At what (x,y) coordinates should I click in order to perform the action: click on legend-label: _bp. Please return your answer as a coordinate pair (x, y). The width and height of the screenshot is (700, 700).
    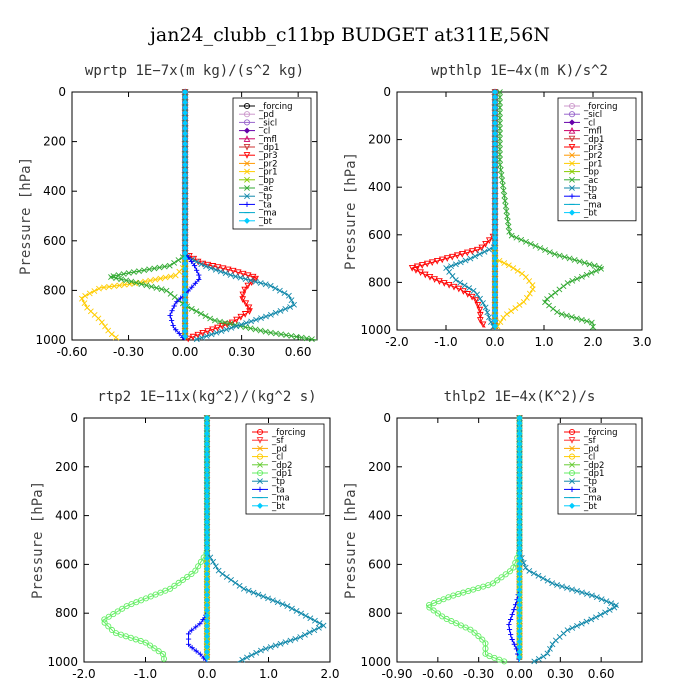
    Looking at the image, I should click on (591, 173).